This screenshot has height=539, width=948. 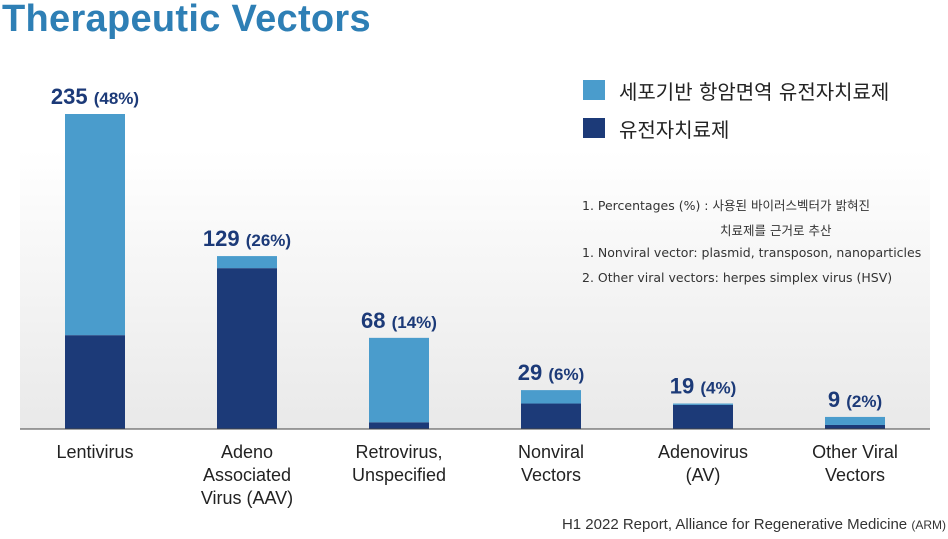 I want to click on x-tick-label-1-line-1: Lentivirus, so click(x=94, y=452).